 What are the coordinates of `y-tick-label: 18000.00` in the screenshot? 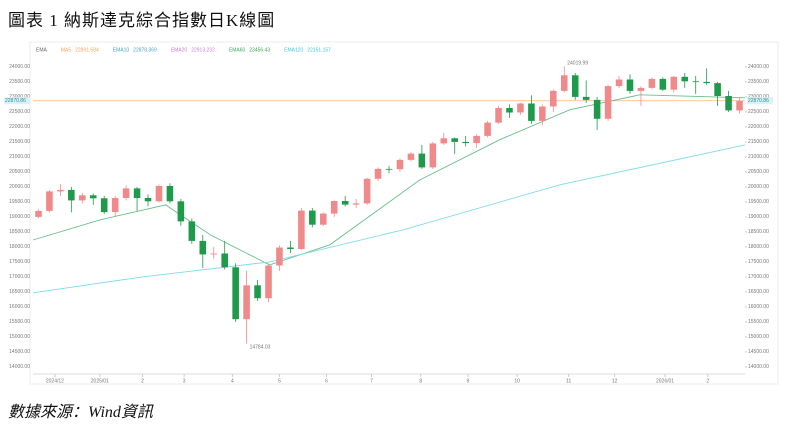 It's located at (19, 247).